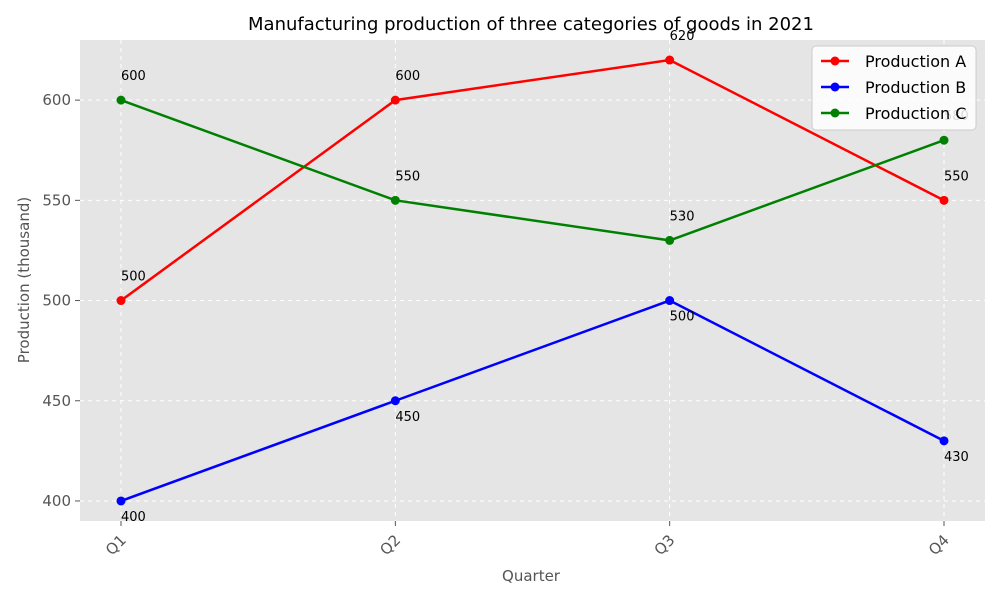 The width and height of the screenshot is (1000, 600). I want to click on y-tick-label: 550, so click(56, 200).